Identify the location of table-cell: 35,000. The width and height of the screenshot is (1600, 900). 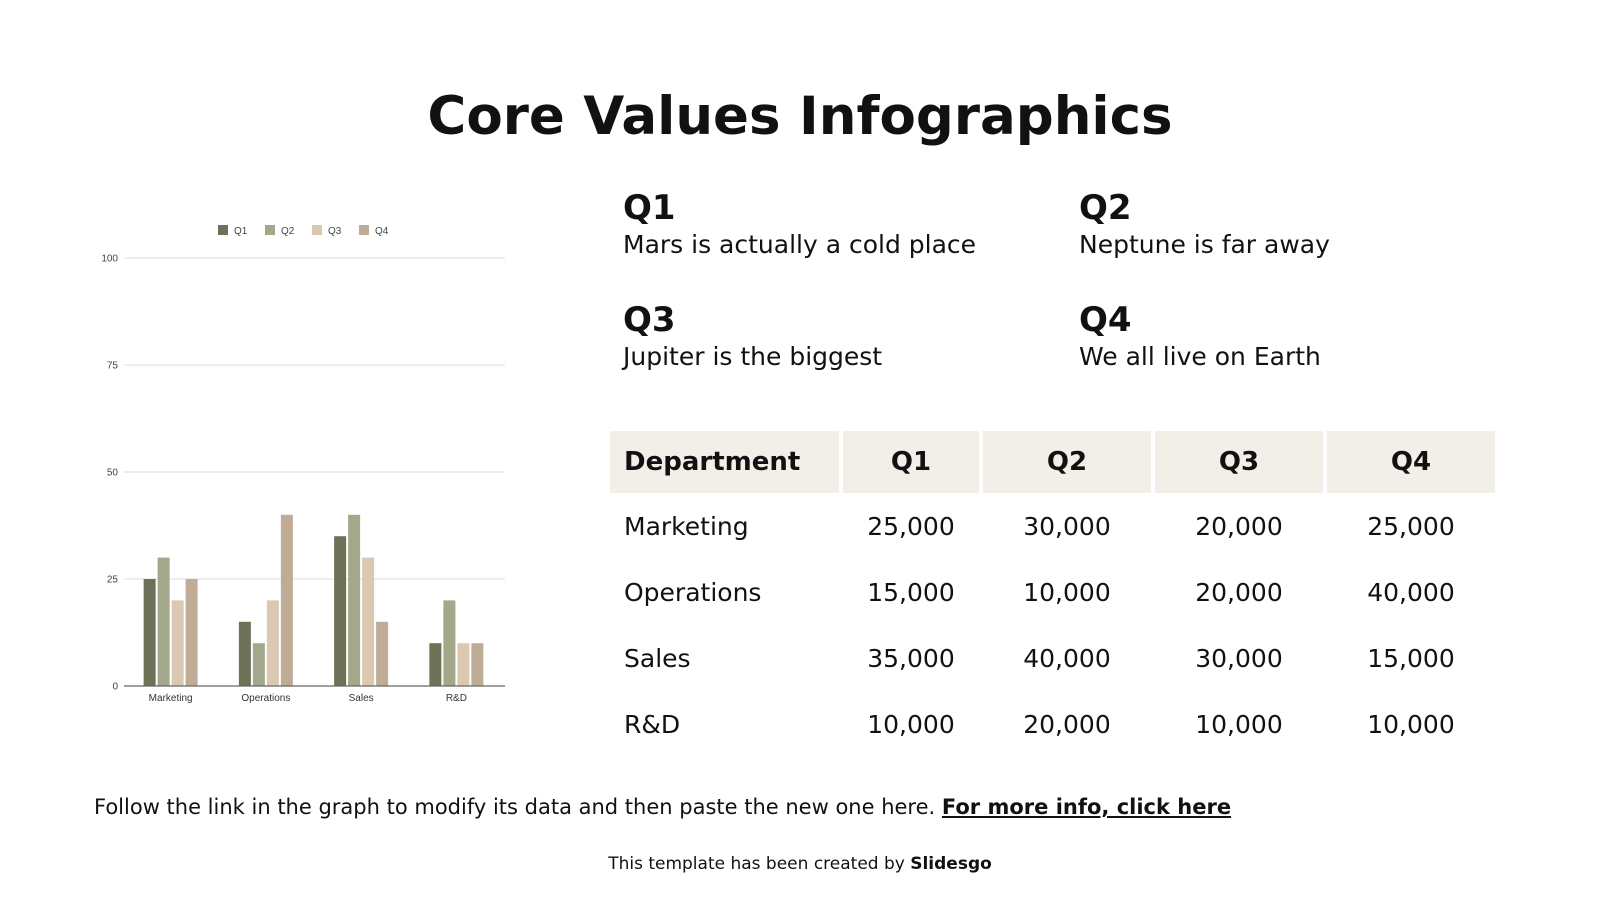
(911, 658).